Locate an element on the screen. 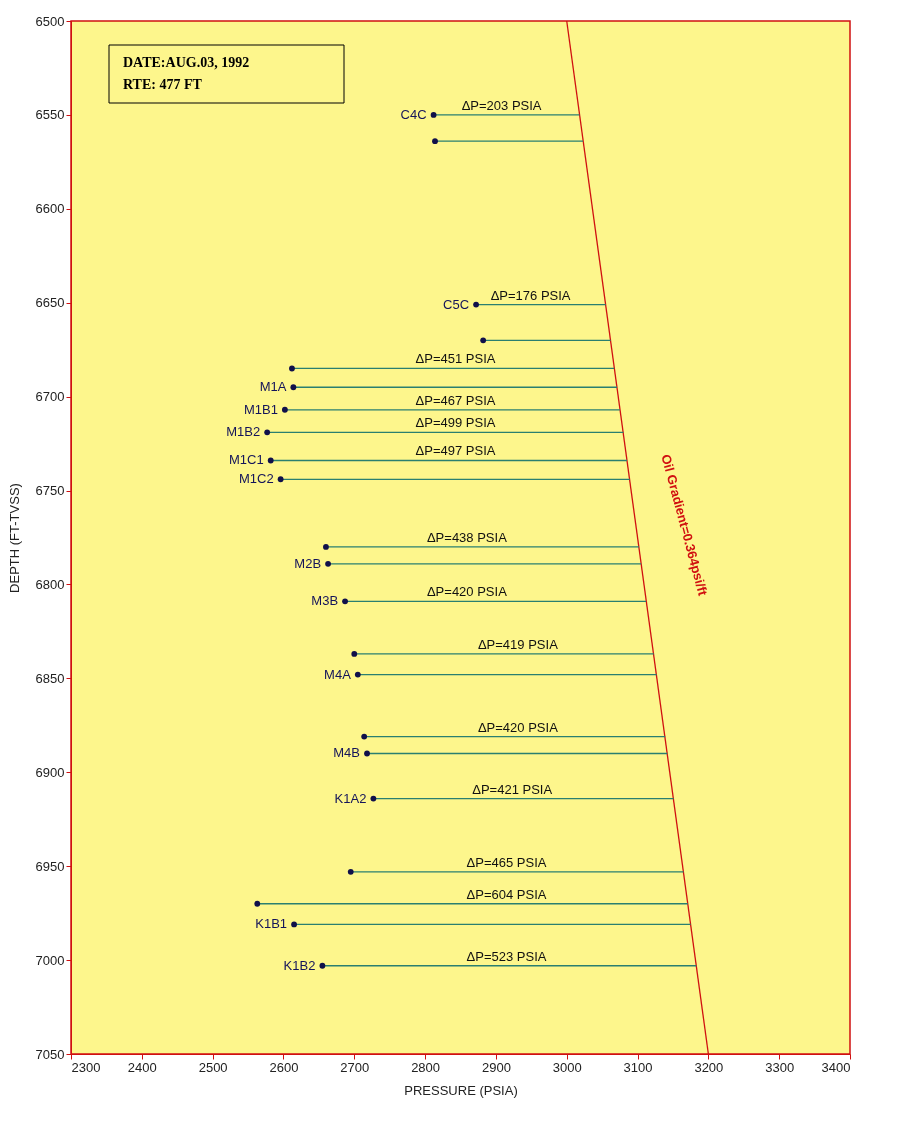  x-tick-label: 2600 is located at coordinates (284, 1067).